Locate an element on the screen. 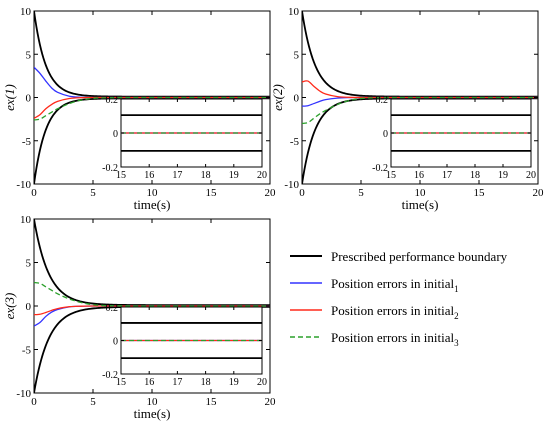  legend-entry-4: Position errors in initial3 is located at coordinates (395, 339).